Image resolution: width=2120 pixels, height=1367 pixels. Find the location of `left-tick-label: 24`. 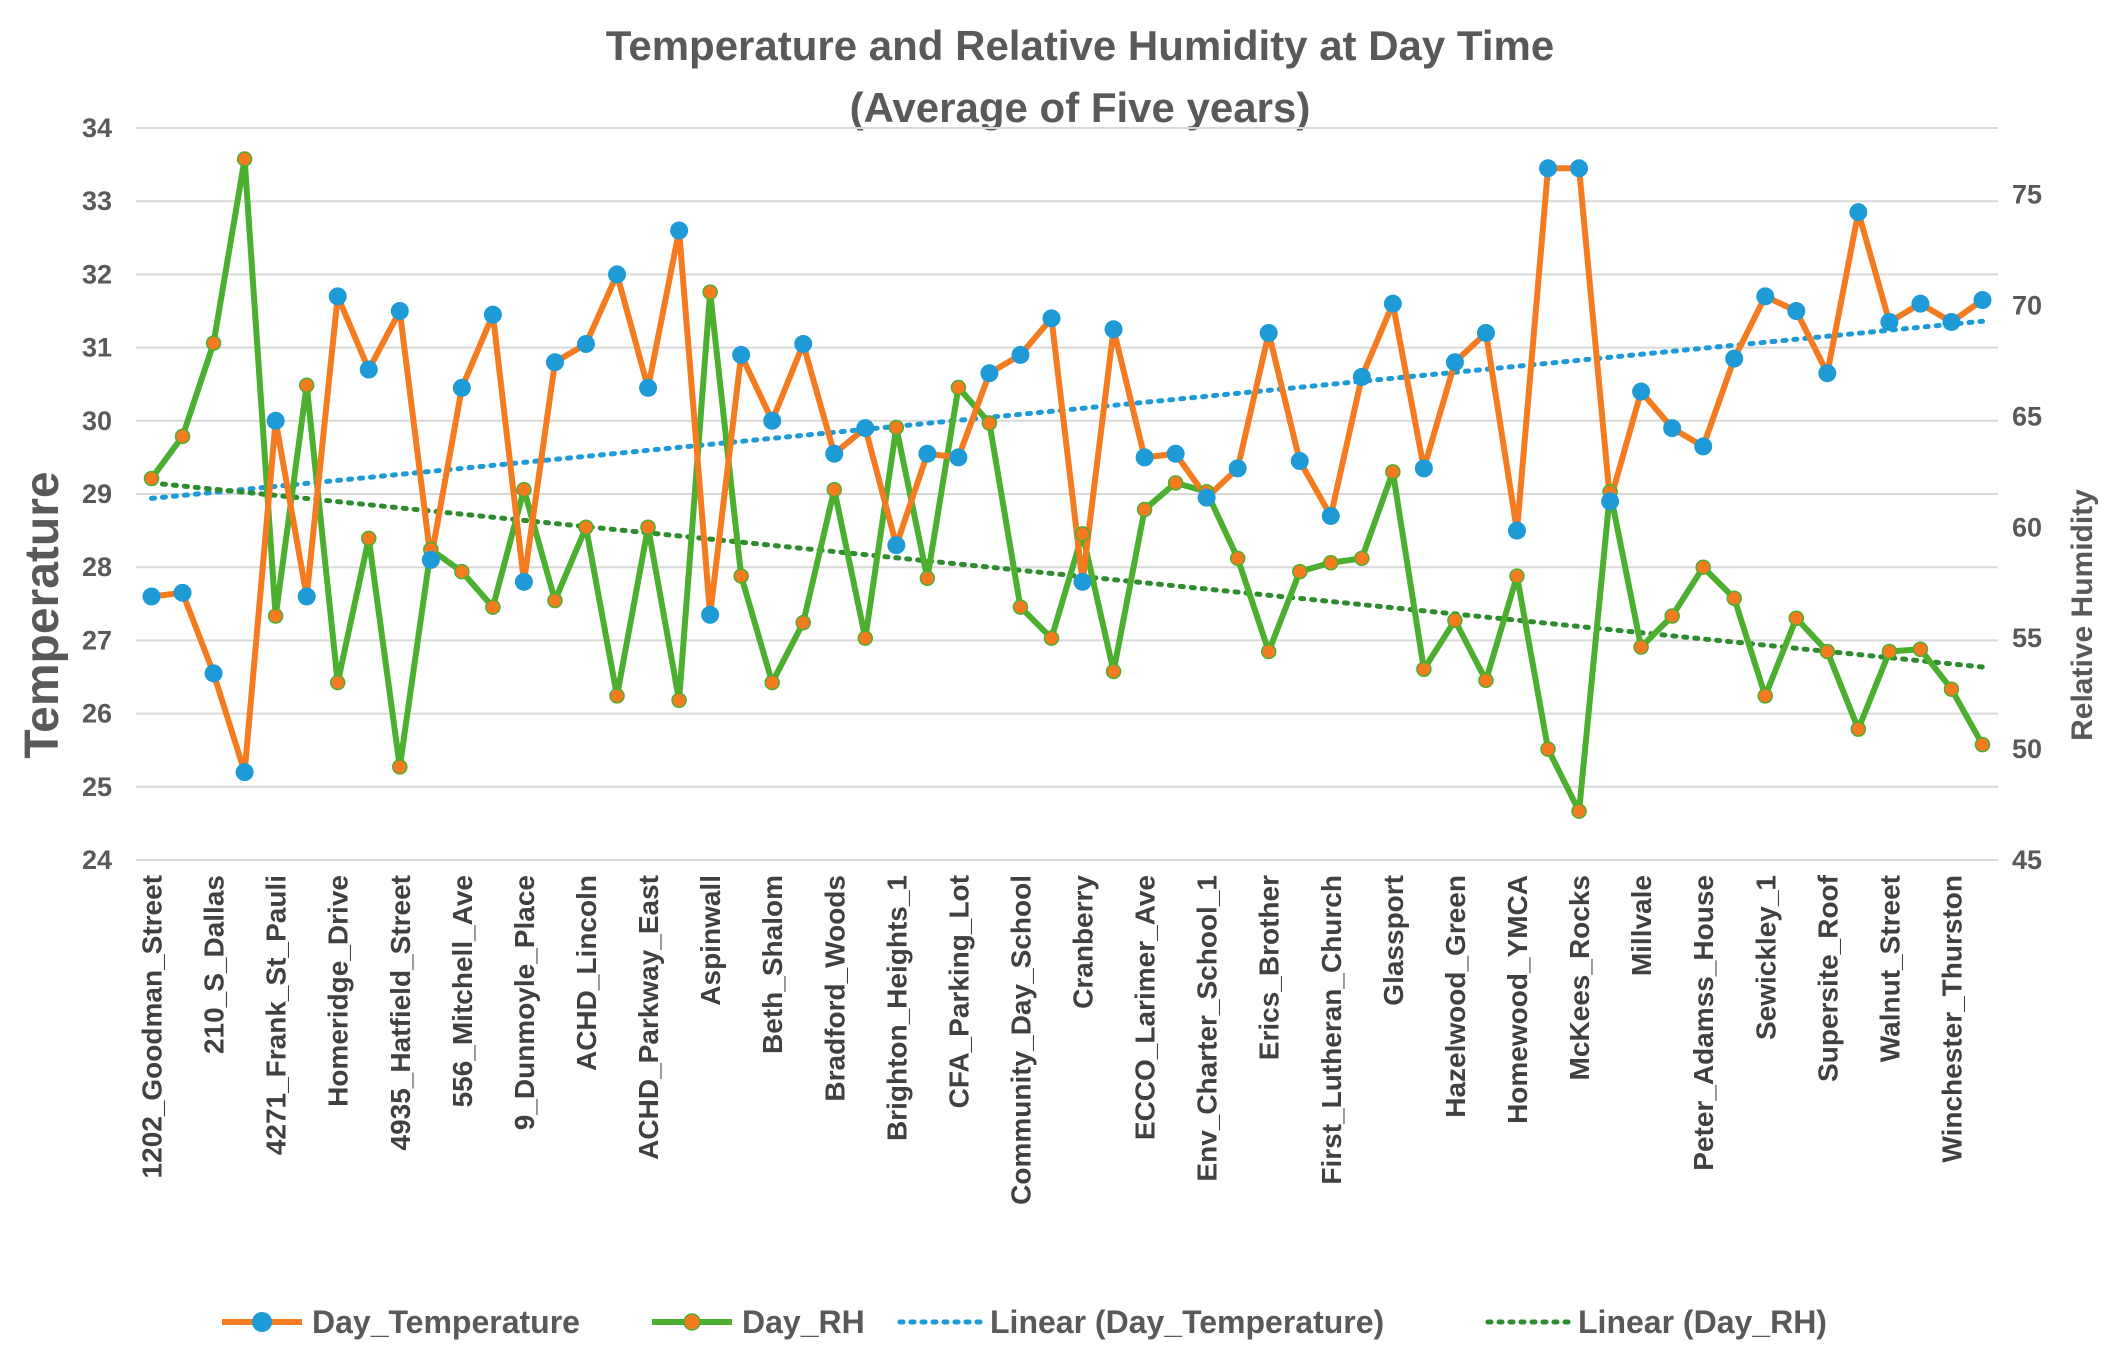

left-tick-label: 24 is located at coordinates (97, 860).